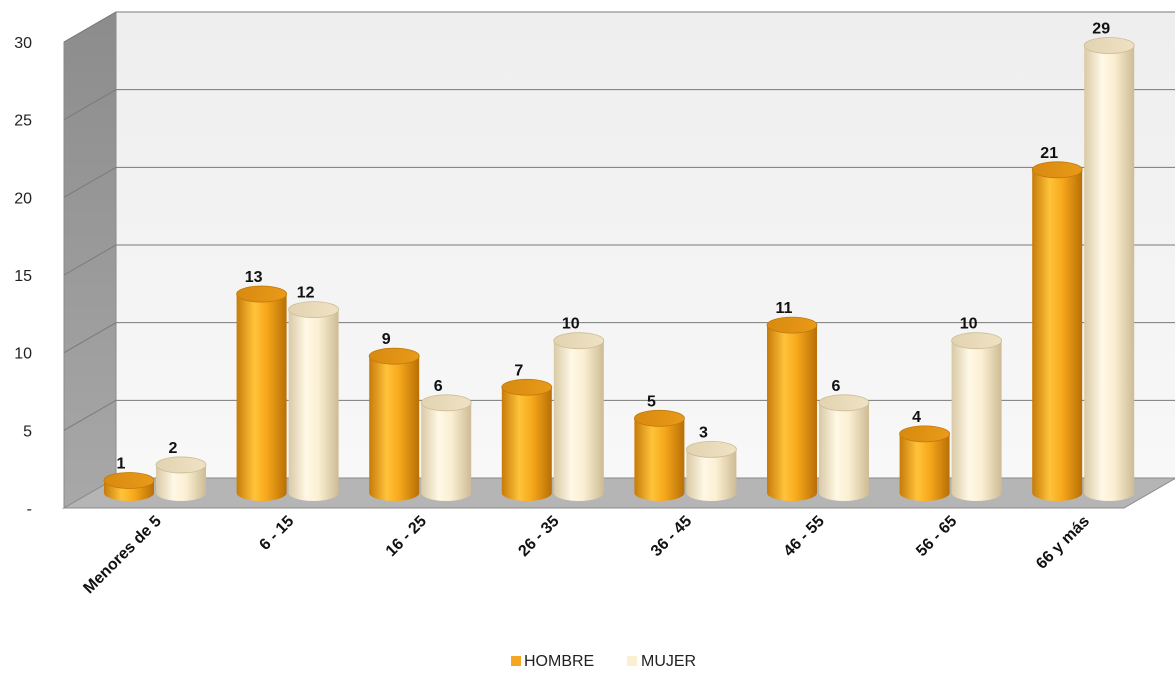 The height and width of the screenshot is (673, 1175). What do you see at coordinates (804, 536) in the screenshot?
I see `x-tick-label: 46 - 55` at bounding box center [804, 536].